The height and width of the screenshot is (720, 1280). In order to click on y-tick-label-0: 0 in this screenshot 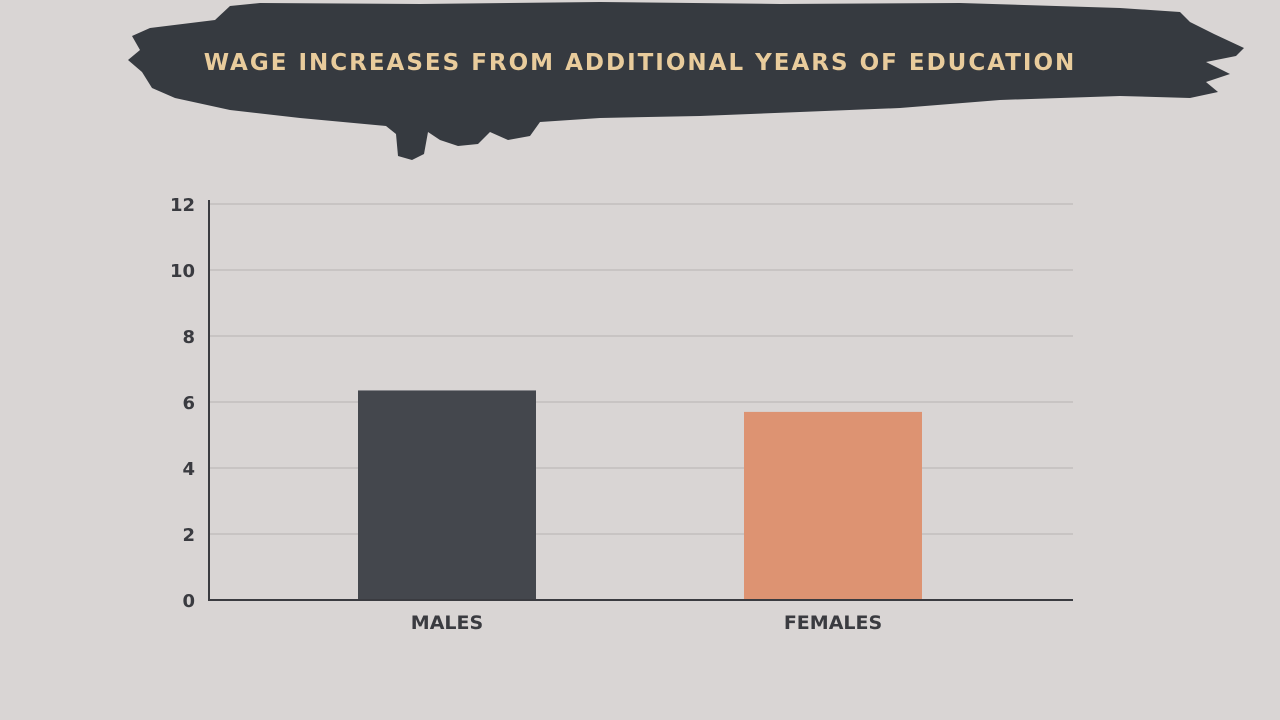, I will do `click(188, 601)`.